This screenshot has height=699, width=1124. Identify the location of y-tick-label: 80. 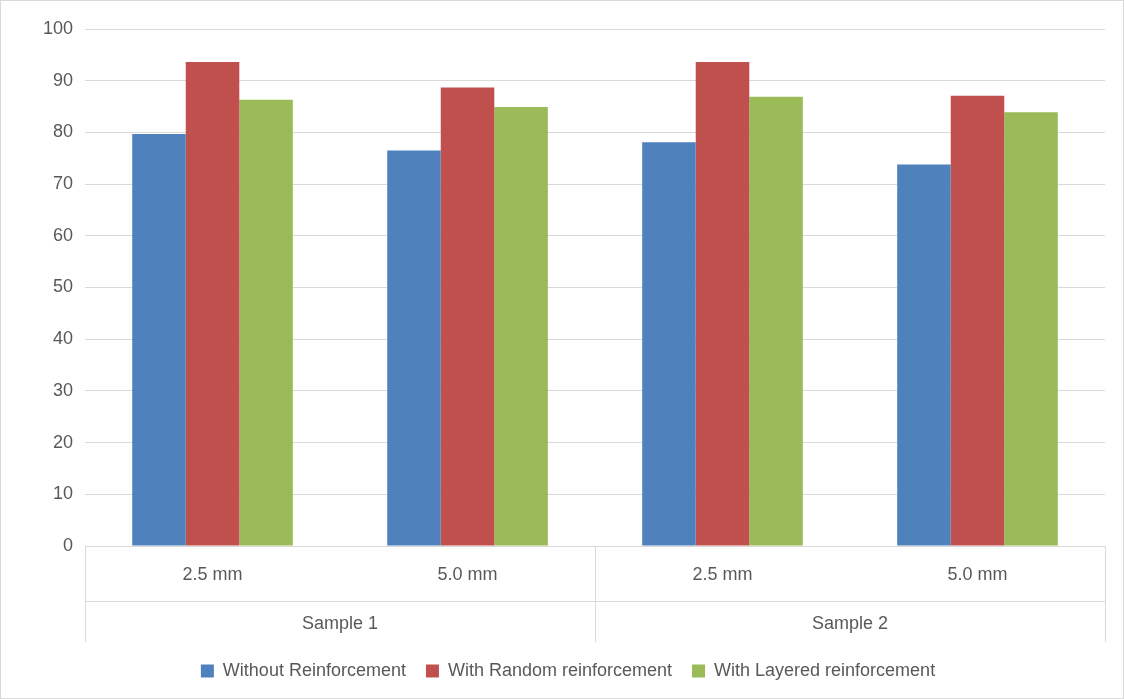
(63, 131).